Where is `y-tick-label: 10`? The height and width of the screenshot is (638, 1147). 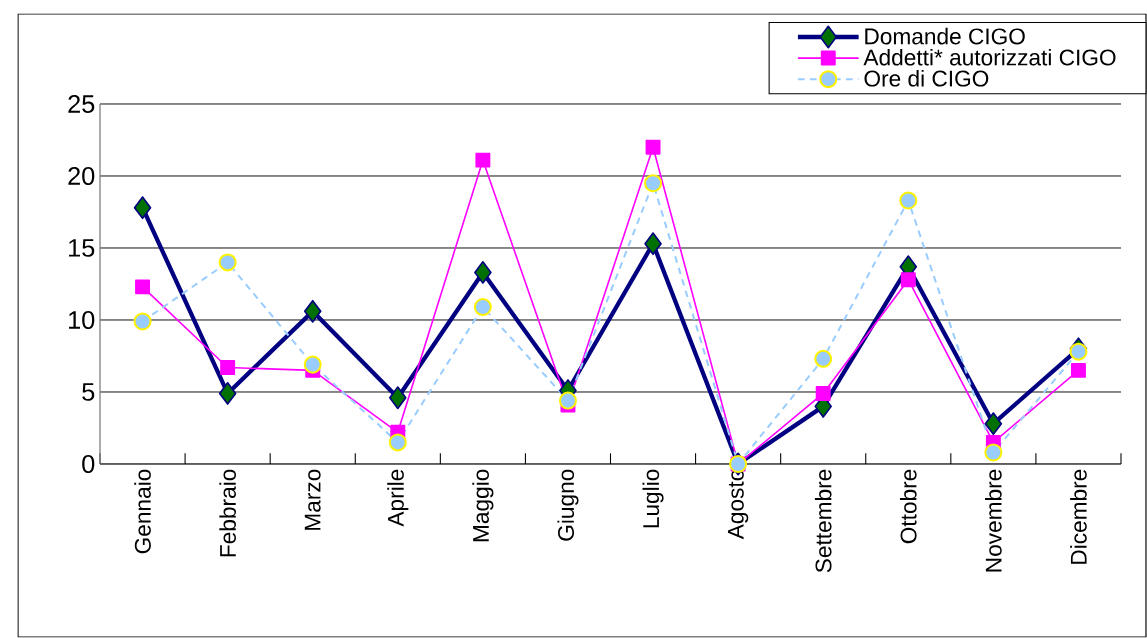
y-tick-label: 10 is located at coordinates (82, 320).